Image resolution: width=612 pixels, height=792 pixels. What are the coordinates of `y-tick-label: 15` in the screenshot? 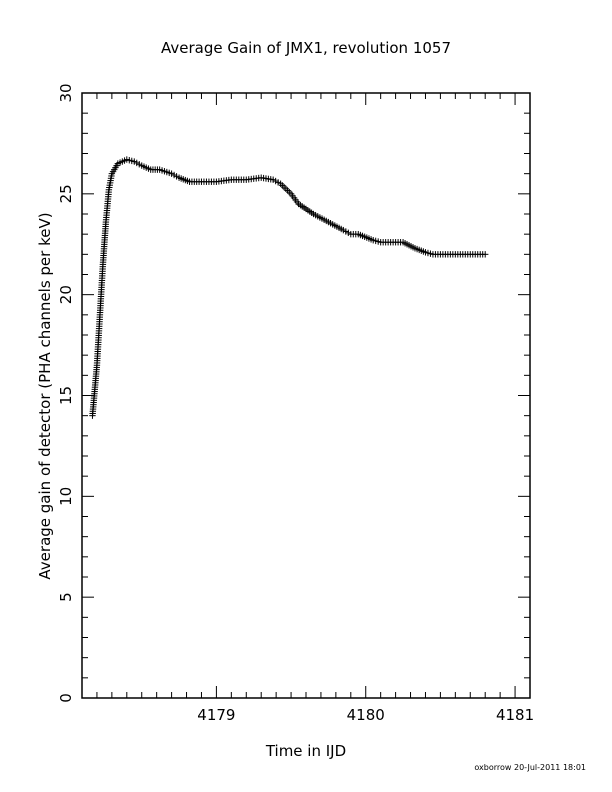 It's located at (66, 395).